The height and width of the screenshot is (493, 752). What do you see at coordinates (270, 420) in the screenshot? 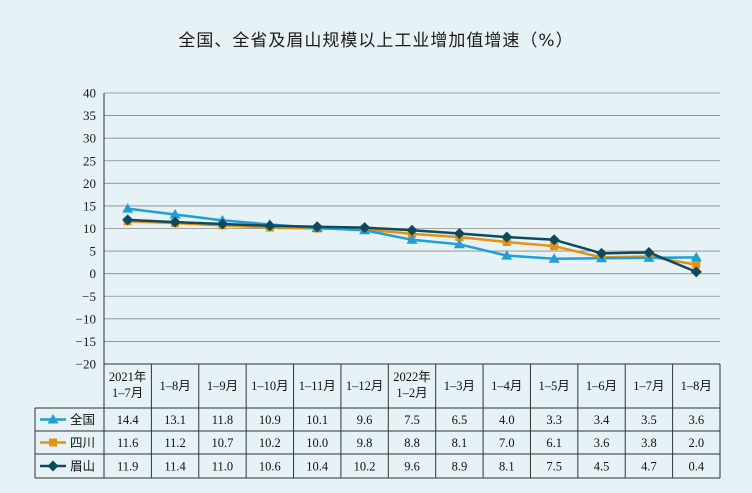
I see `data-label: 10.9` at bounding box center [270, 420].